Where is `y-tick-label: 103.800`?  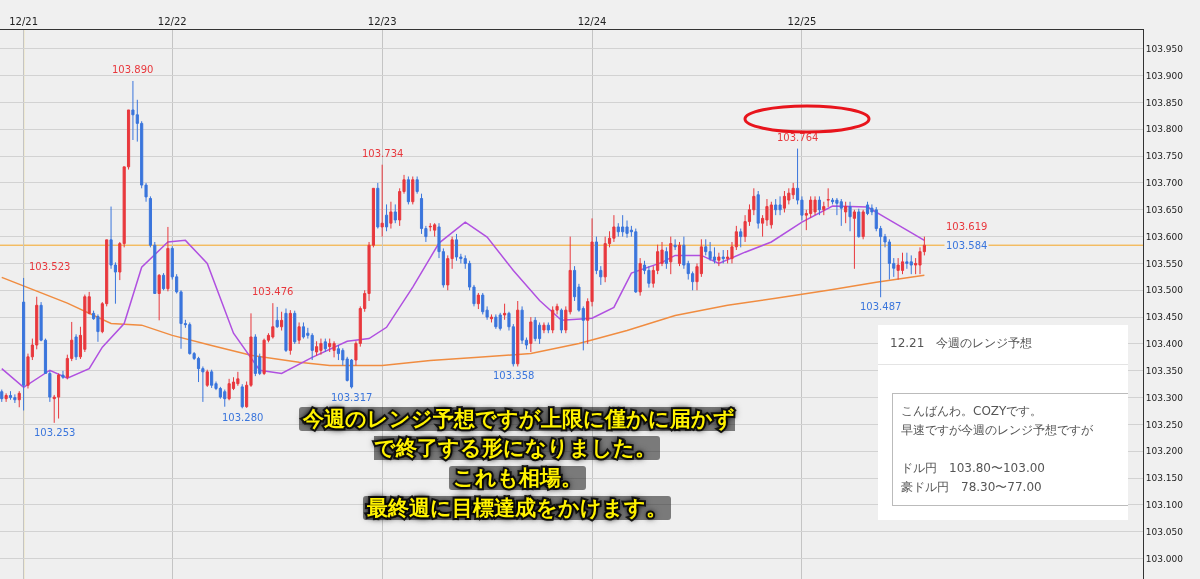
y-tick-label: 103.800 is located at coordinates (1164, 129).